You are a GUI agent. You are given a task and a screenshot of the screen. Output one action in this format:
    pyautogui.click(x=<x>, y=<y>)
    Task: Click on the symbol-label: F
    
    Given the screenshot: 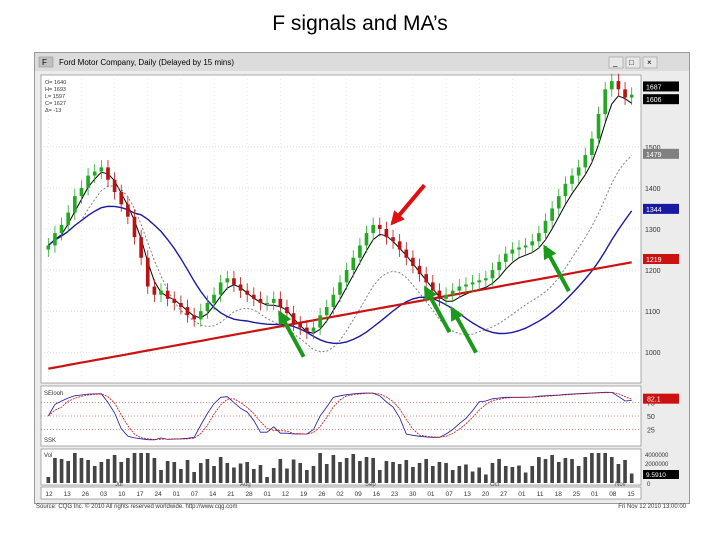 What is the action you would take?
    pyautogui.click(x=44, y=62)
    